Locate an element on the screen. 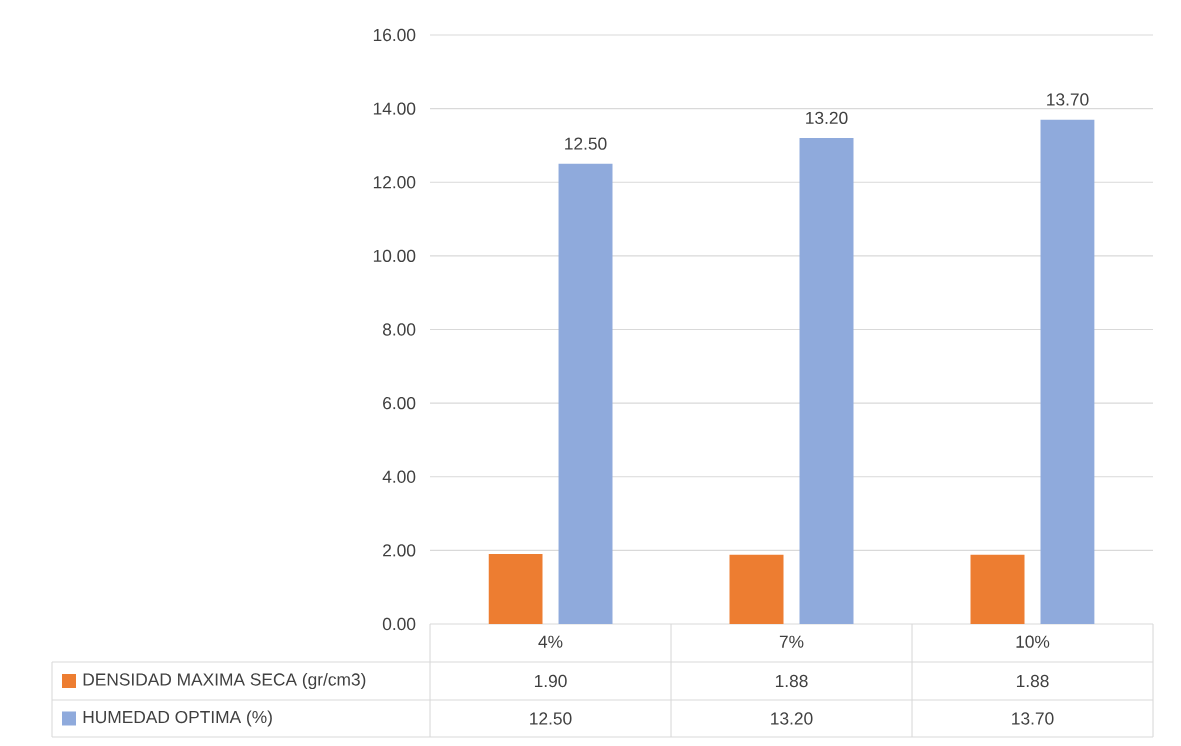 The width and height of the screenshot is (1181, 746). data-label: 13.20 is located at coordinates (792, 718).